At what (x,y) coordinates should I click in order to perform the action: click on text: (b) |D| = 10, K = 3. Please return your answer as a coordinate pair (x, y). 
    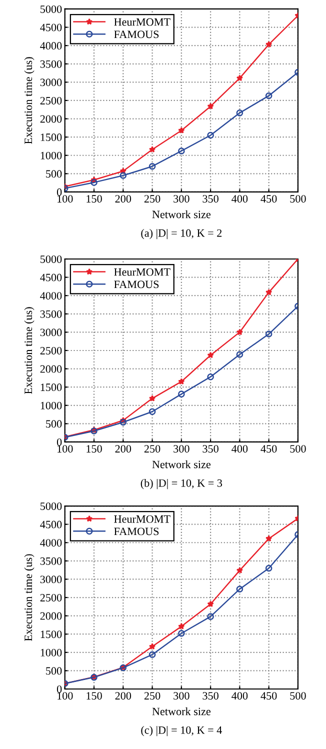
    Looking at the image, I should click on (181, 484).